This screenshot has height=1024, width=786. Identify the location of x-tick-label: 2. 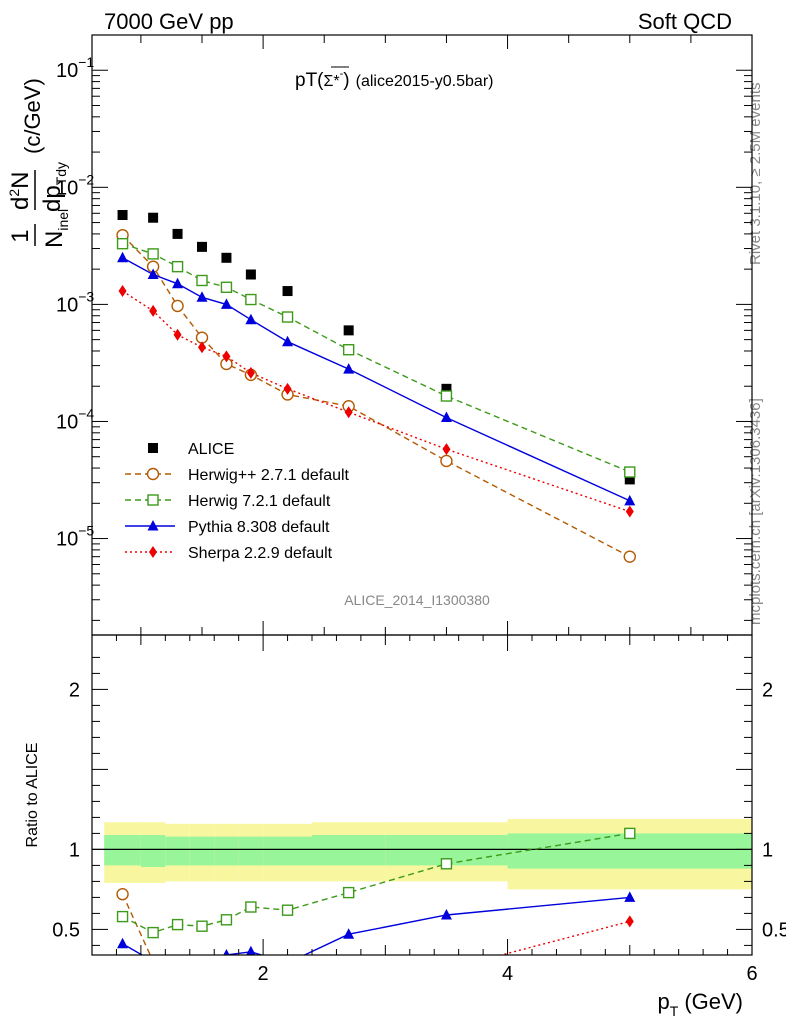
(263, 974).